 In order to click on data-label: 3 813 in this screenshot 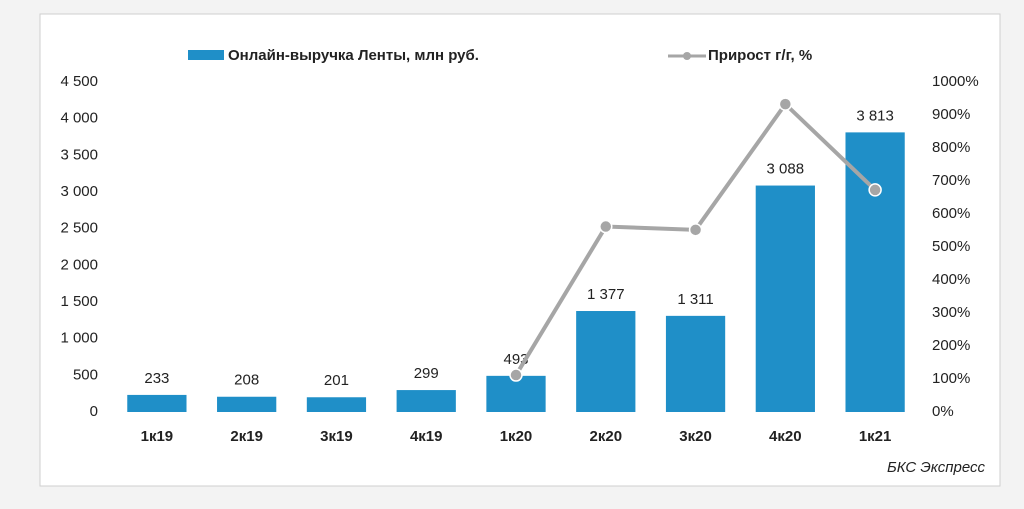, I will do `click(875, 115)`.